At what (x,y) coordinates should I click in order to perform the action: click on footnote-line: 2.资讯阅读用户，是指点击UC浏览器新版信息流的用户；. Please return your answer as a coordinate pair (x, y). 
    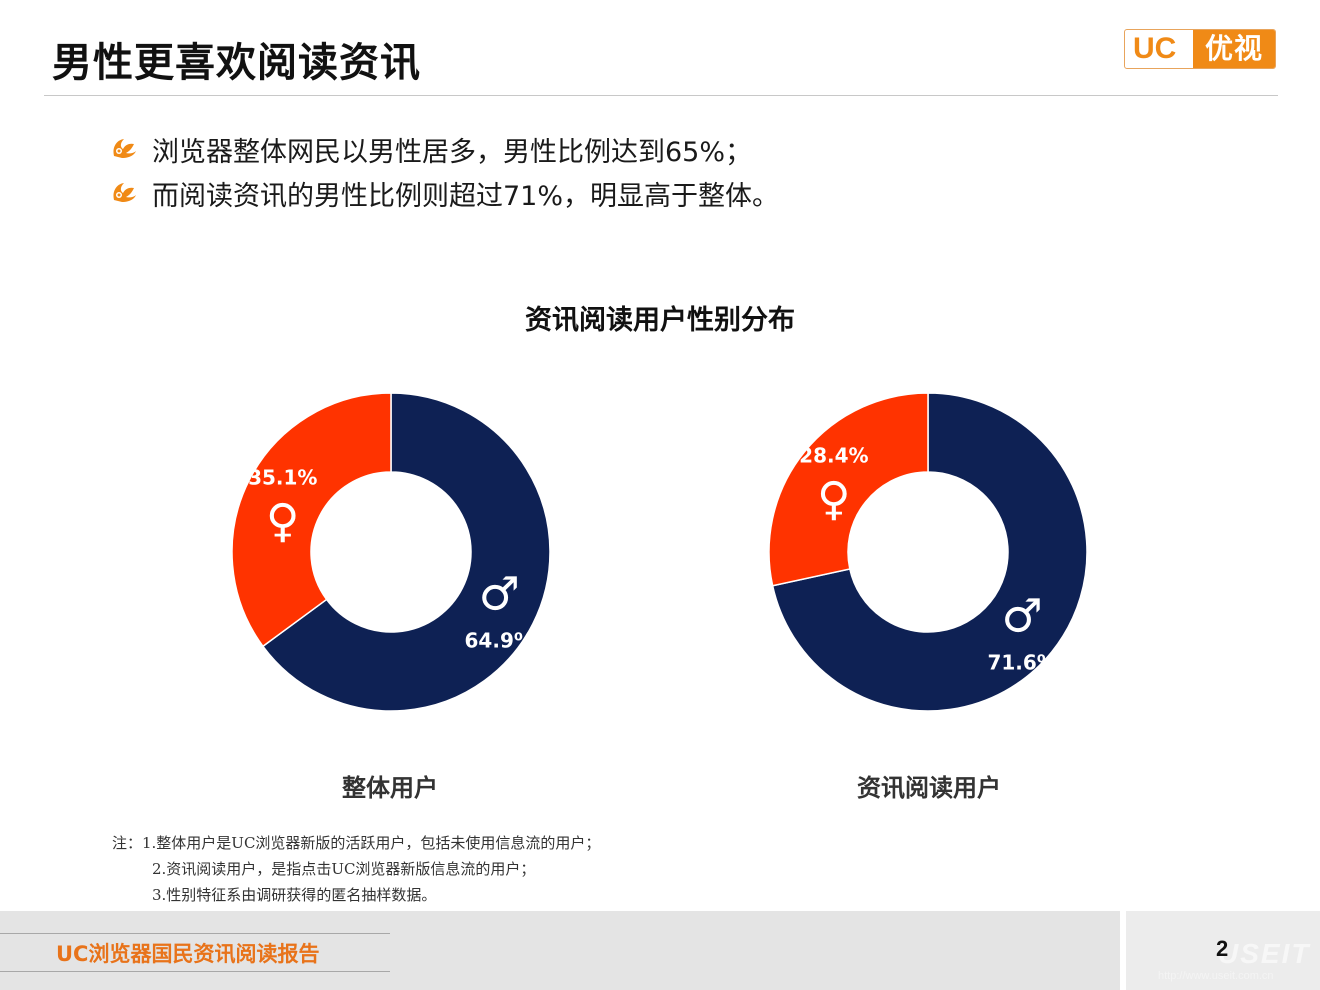
    Looking at the image, I should click on (344, 869).